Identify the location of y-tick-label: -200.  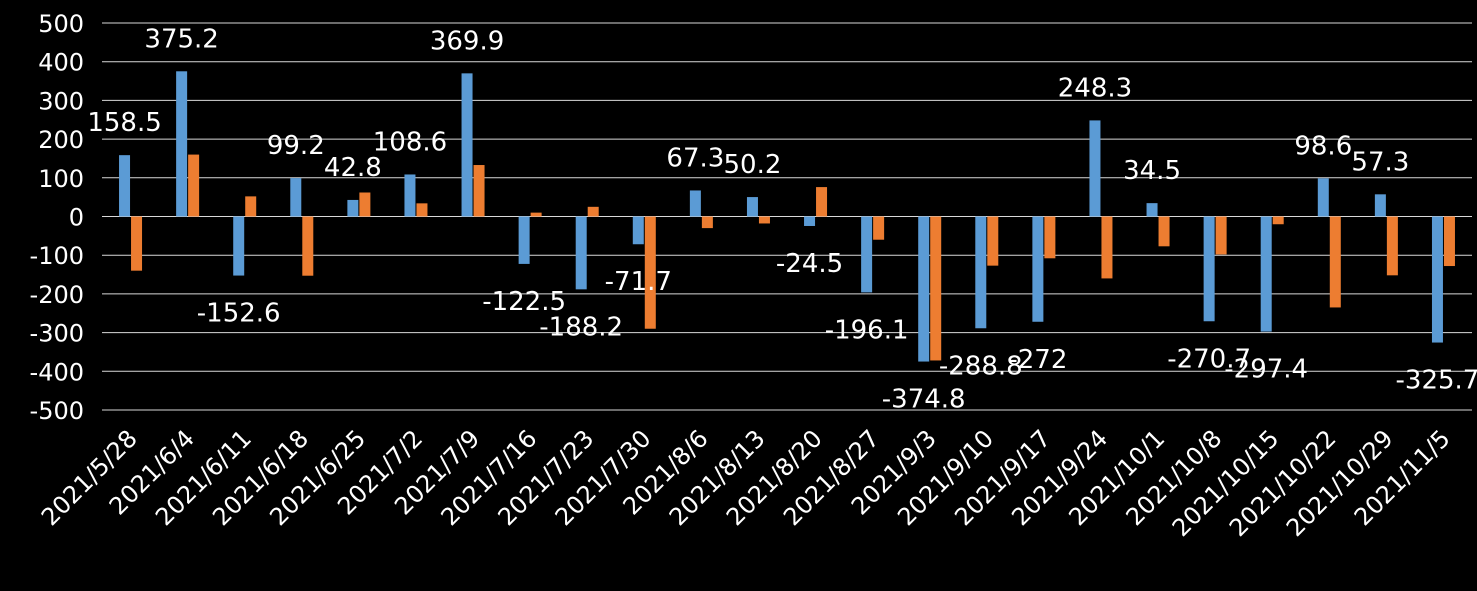
(57, 295).